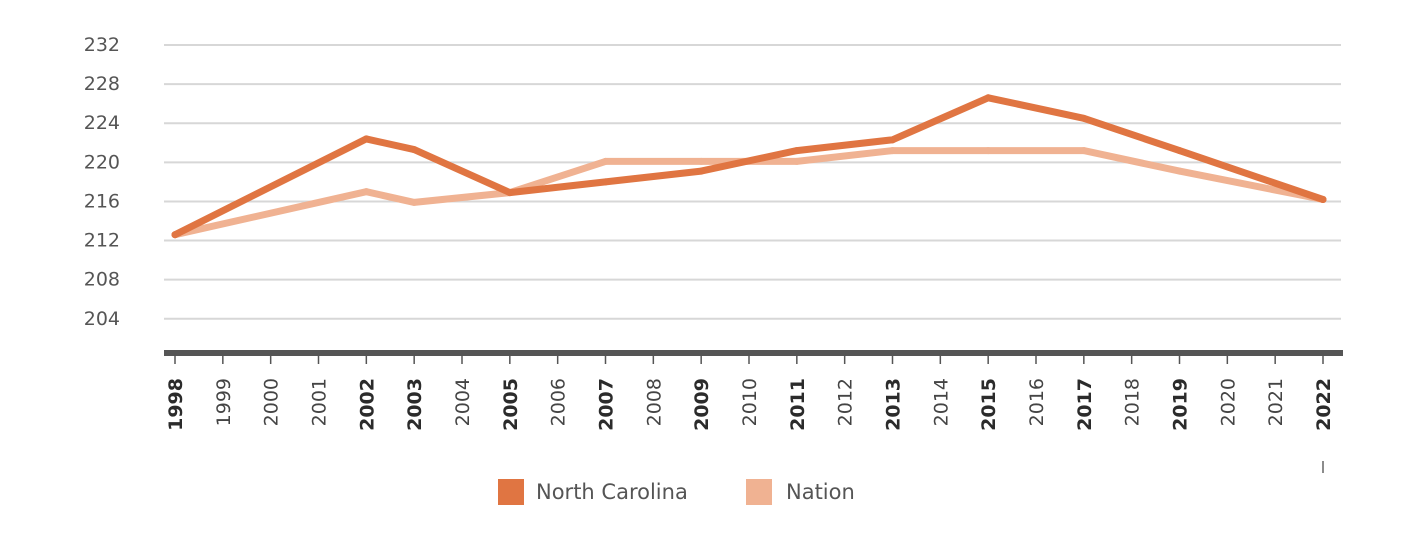  What do you see at coordinates (798, 404) in the screenshot?
I see `x-tick-label: 2011` at bounding box center [798, 404].